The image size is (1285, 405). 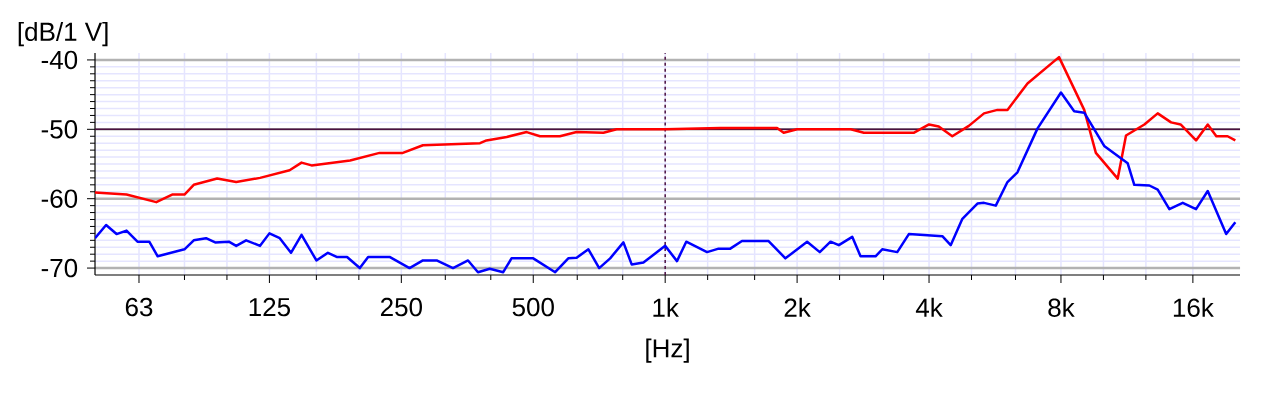 What do you see at coordinates (1193, 307) in the screenshot?
I see `x-tick-label: 16k` at bounding box center [1193, 307].